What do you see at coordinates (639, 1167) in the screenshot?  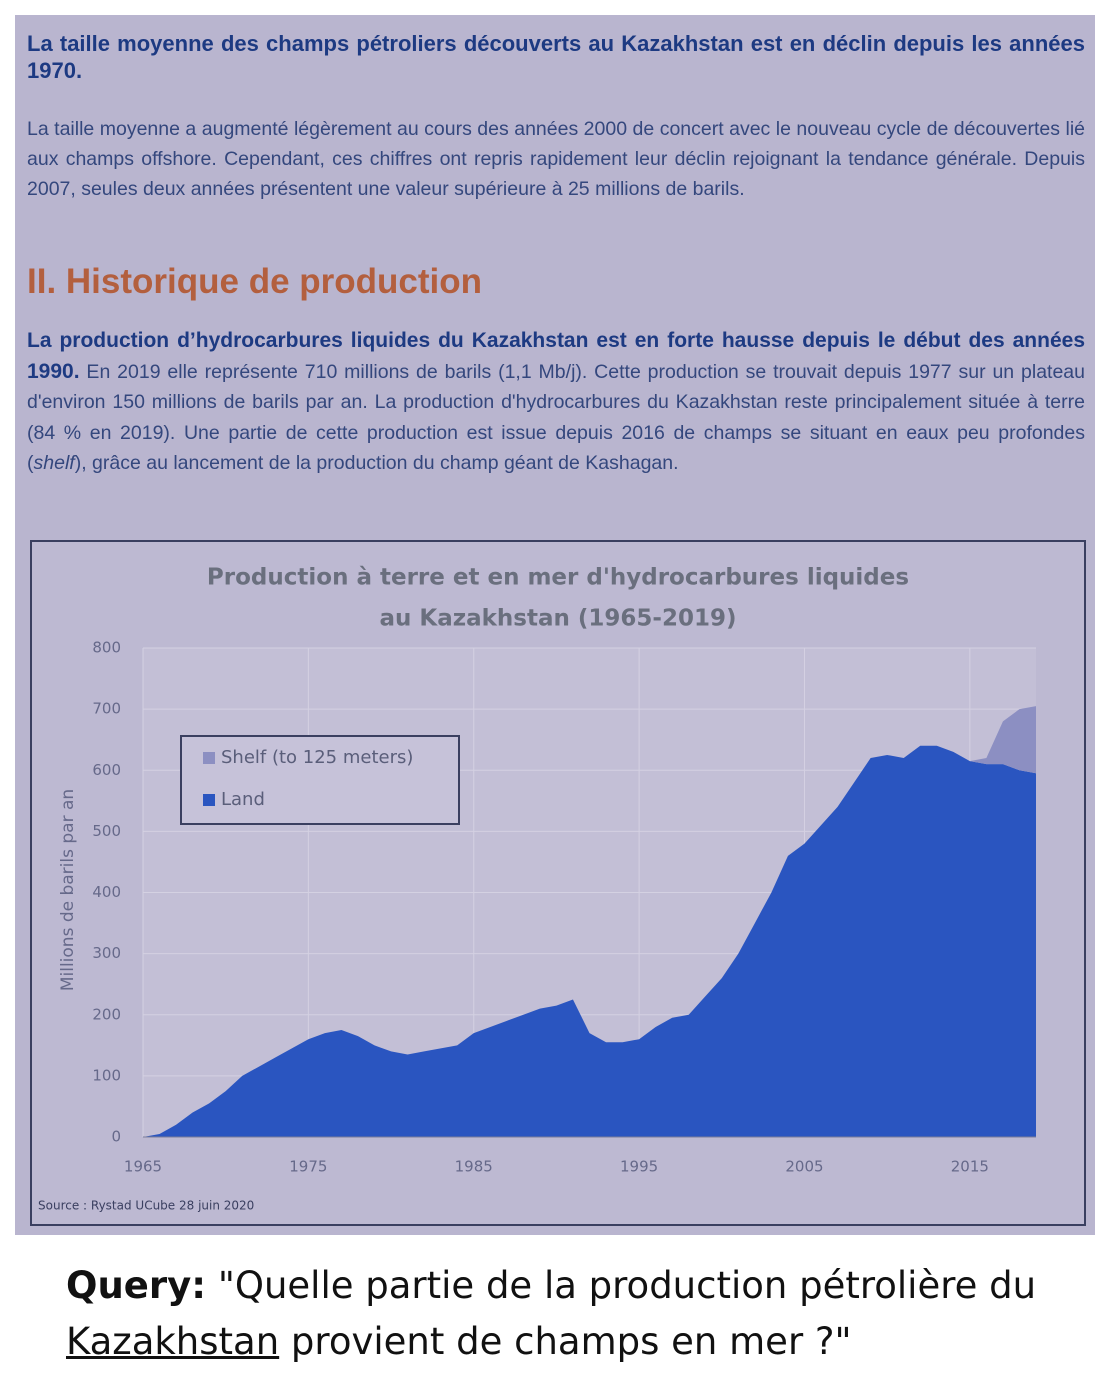 I see `x-tick-label: 1995` at bounding box center [639, 1167].